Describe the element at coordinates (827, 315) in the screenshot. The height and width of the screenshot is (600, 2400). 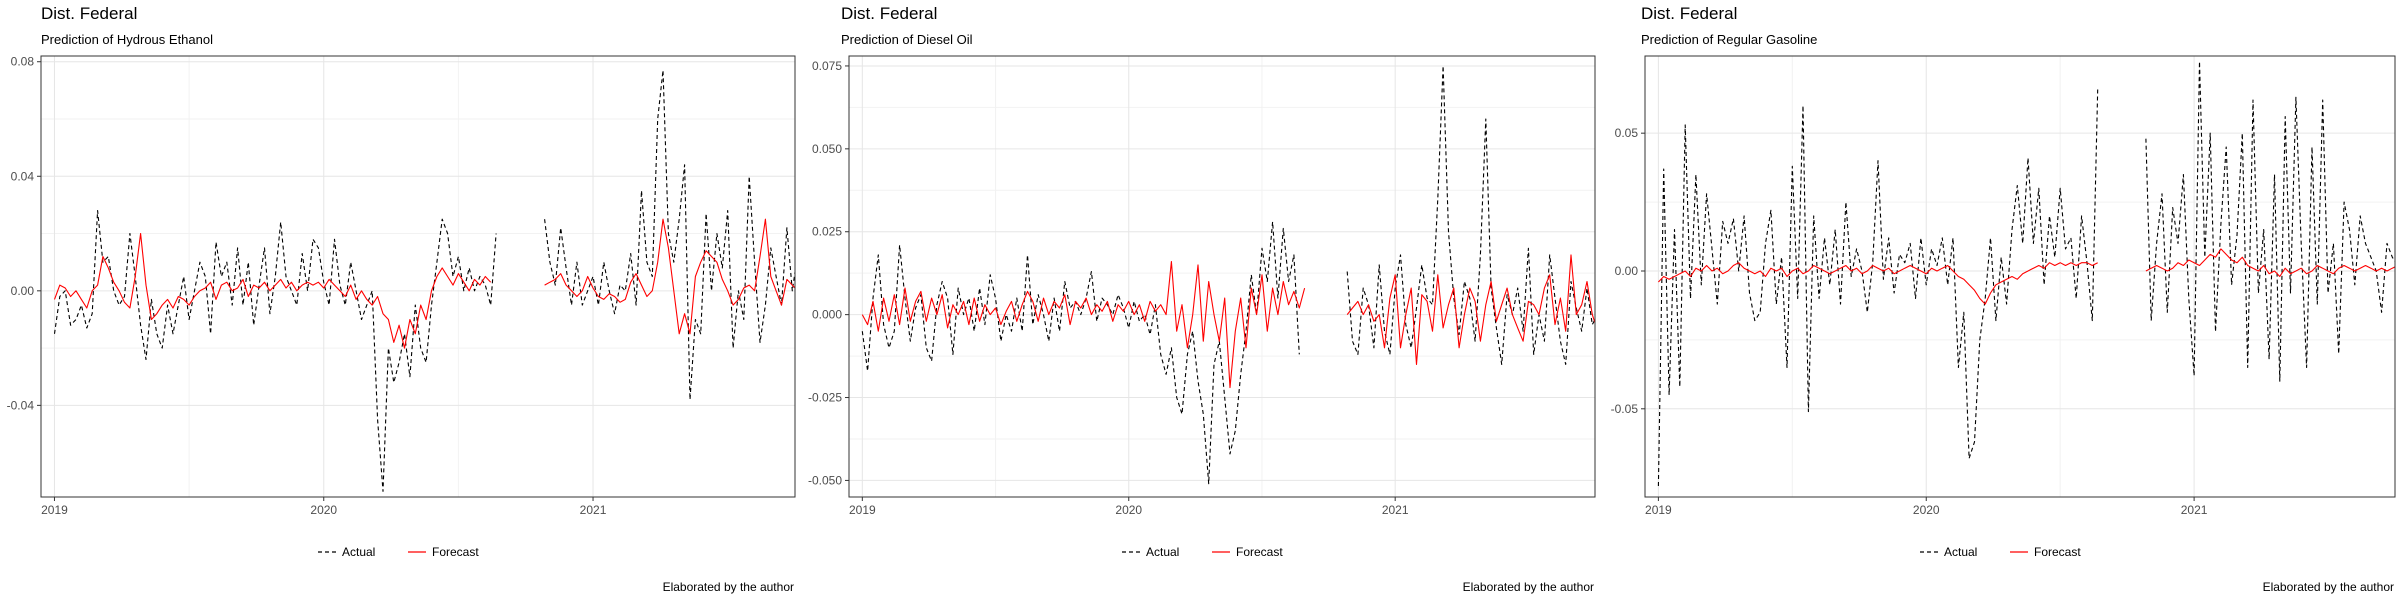
I see `y-tick-label: 0.000` at that location.